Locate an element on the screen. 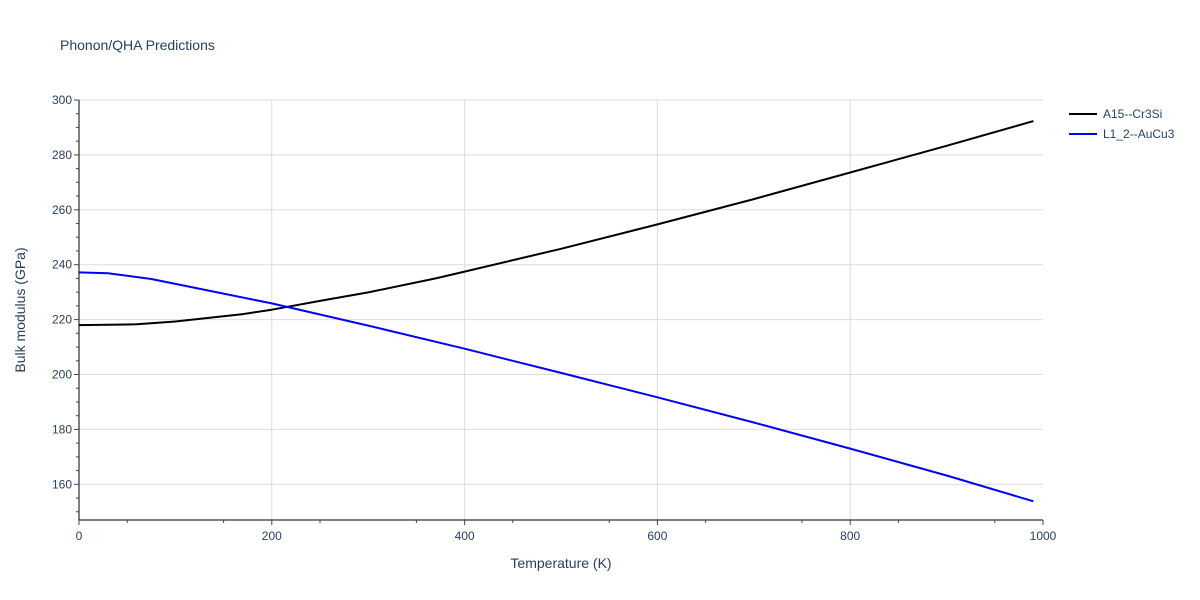  x-tick-label: 600 is located at coordinates (657, 536).